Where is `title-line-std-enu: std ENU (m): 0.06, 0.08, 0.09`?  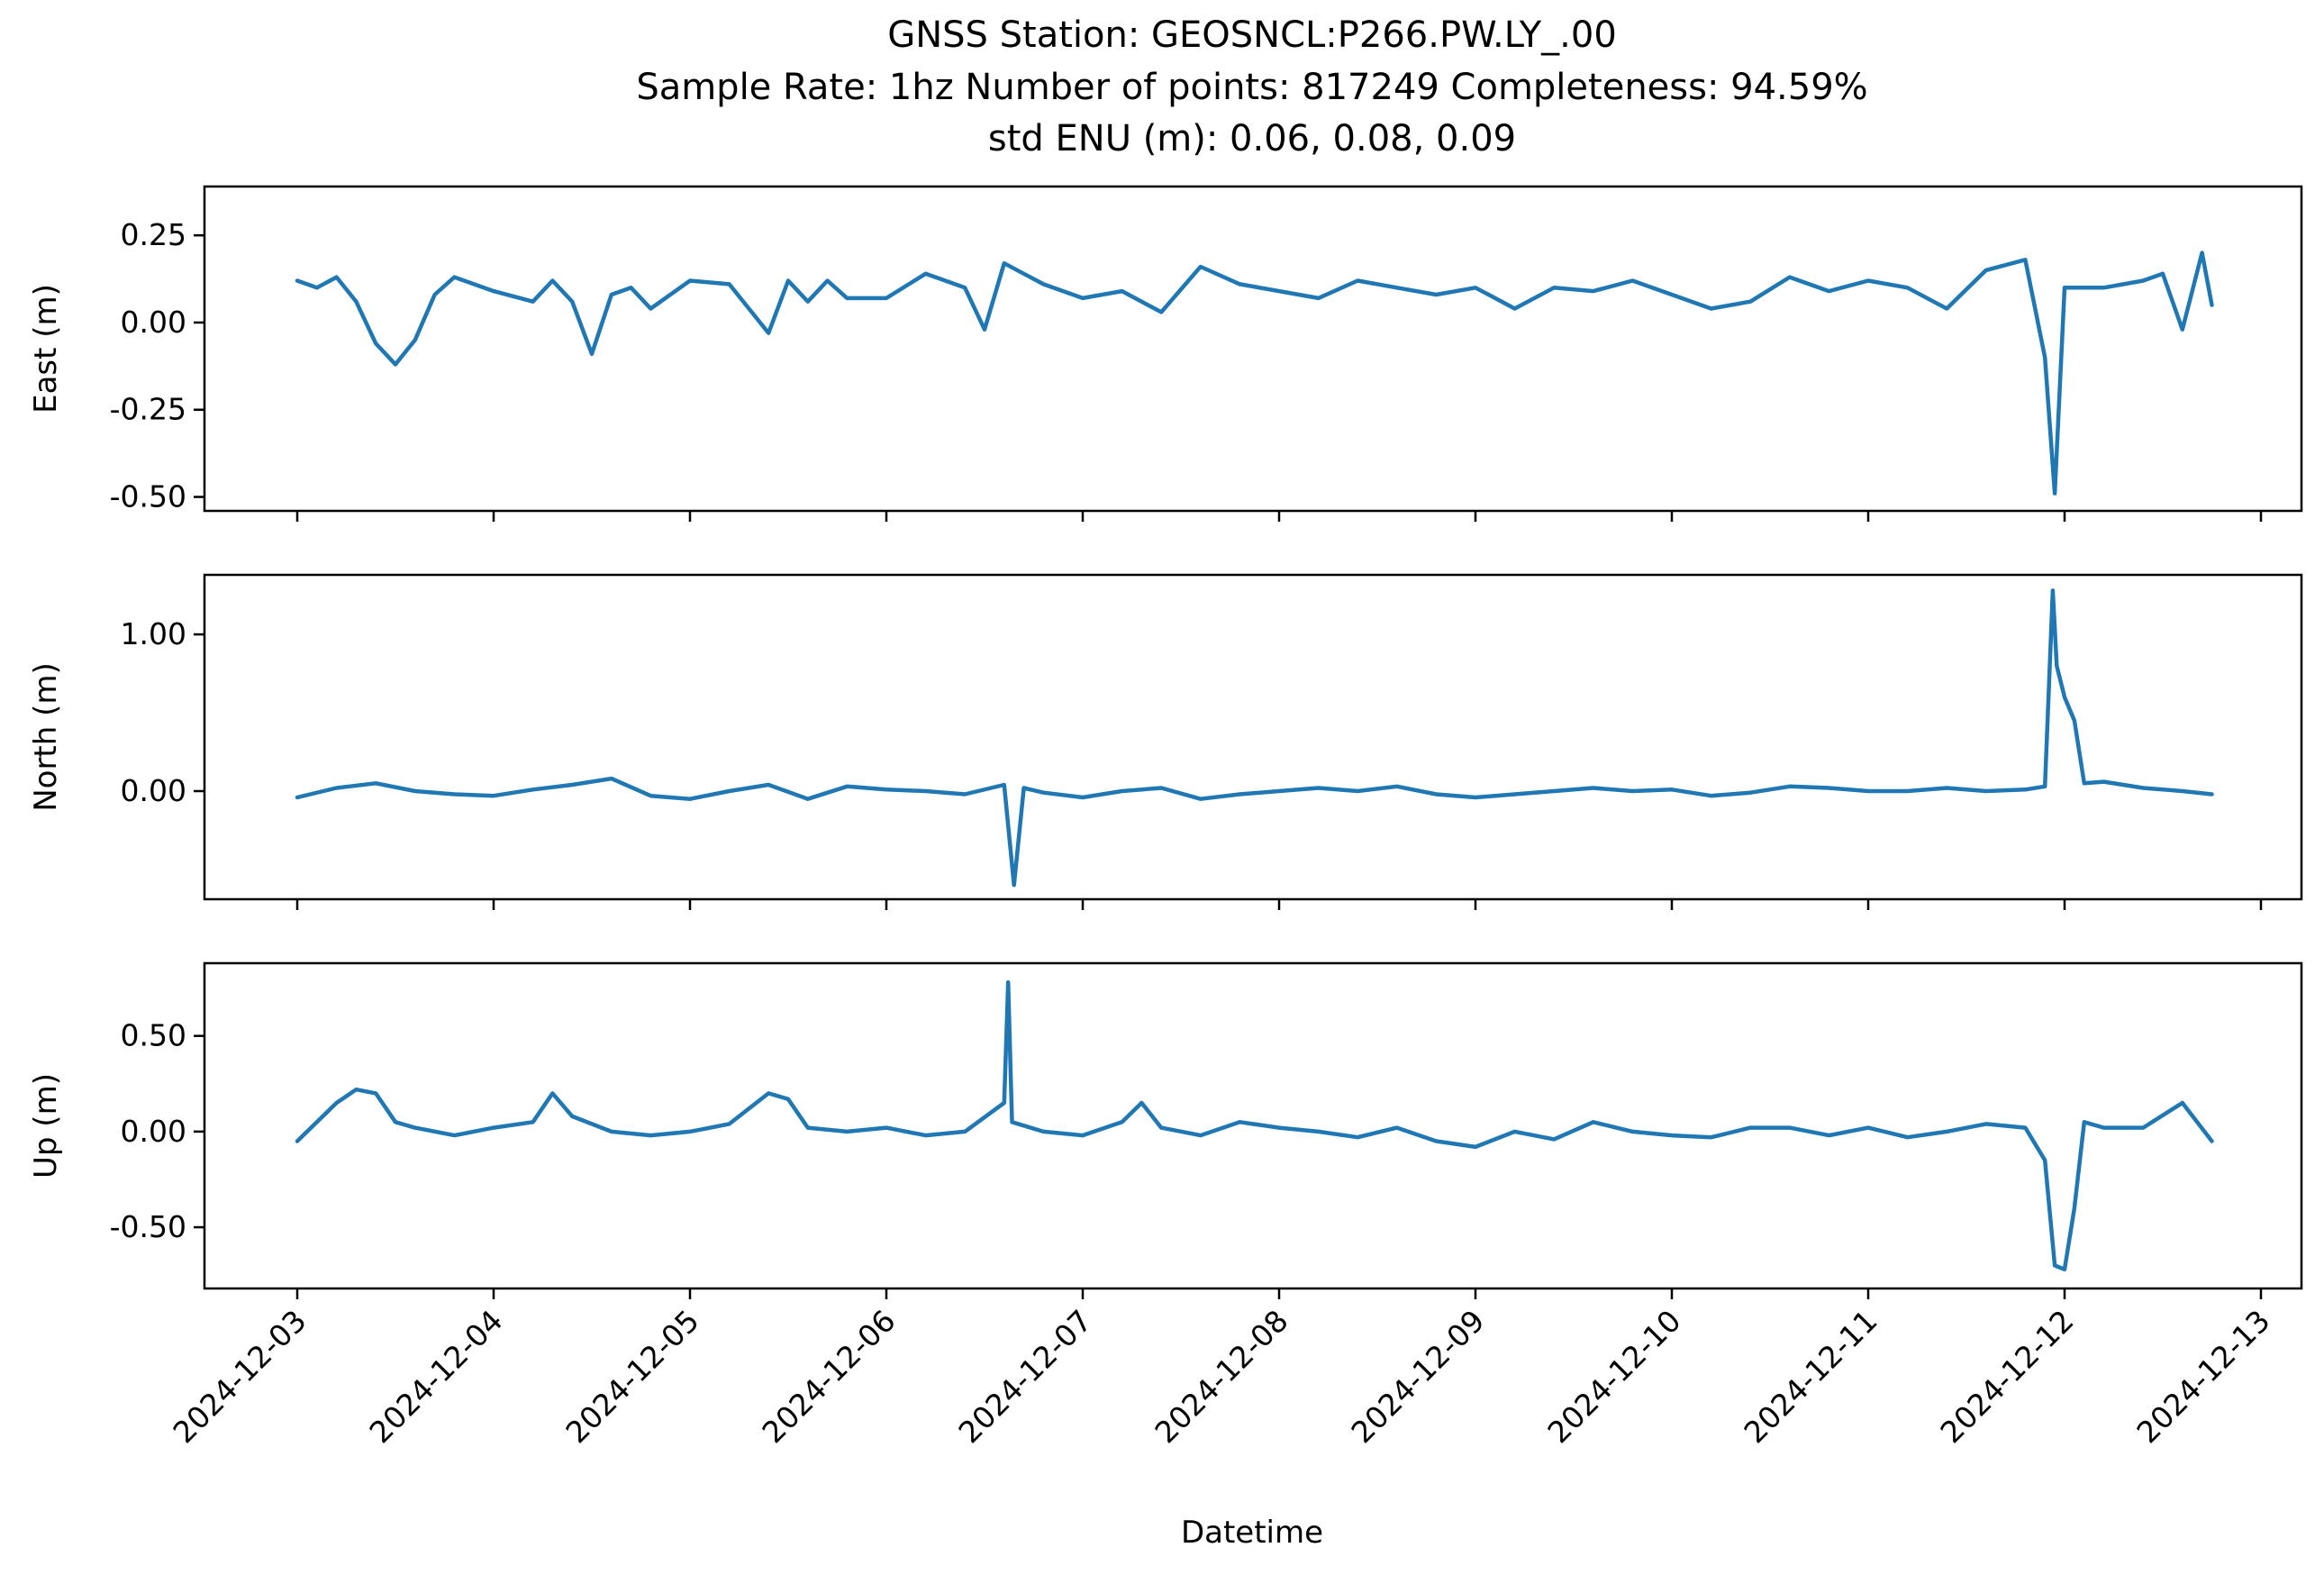
title-line-std-enu: std ENU (m): 0.06, 0.08, 0.09 is located at coordinates (1252, 138).